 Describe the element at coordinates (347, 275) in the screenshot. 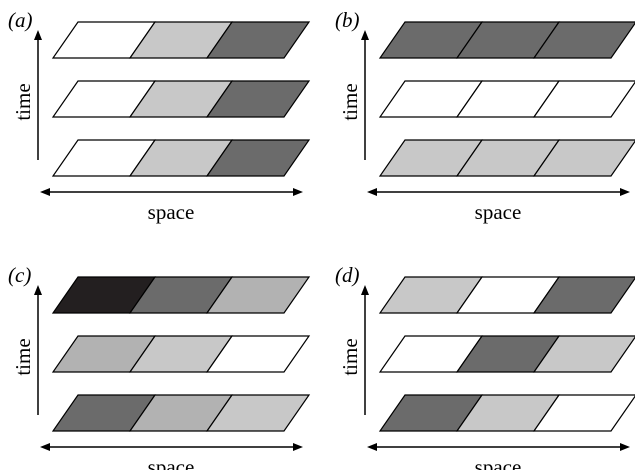

I see `panel-label: (d)` at that location.